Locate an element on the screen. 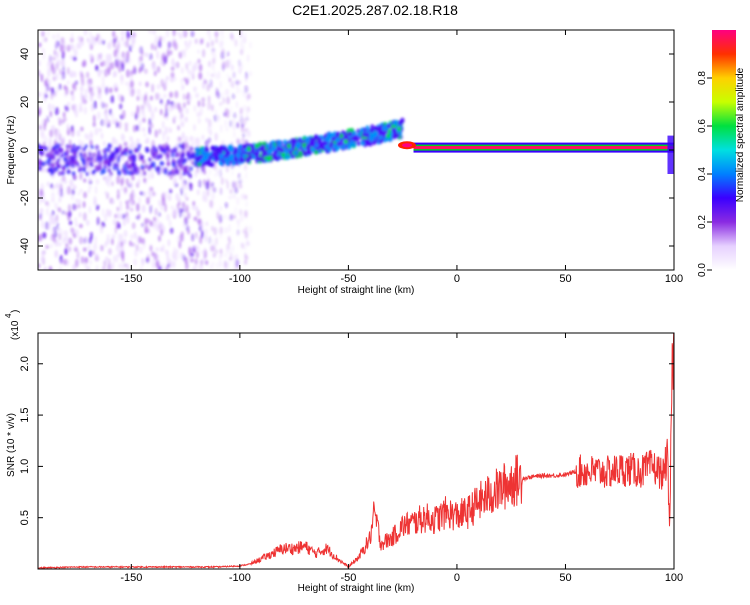 This screenshot has height=605, width=750. colorbar-tick-label: 0.0 is located at coordinates (702, 270).